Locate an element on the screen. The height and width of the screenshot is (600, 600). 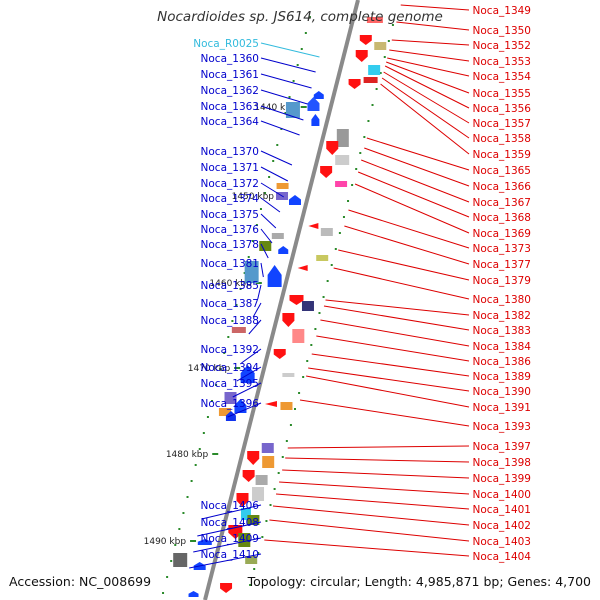
gene-label-right: Noca_1389 is located at coordinates (502, 377).